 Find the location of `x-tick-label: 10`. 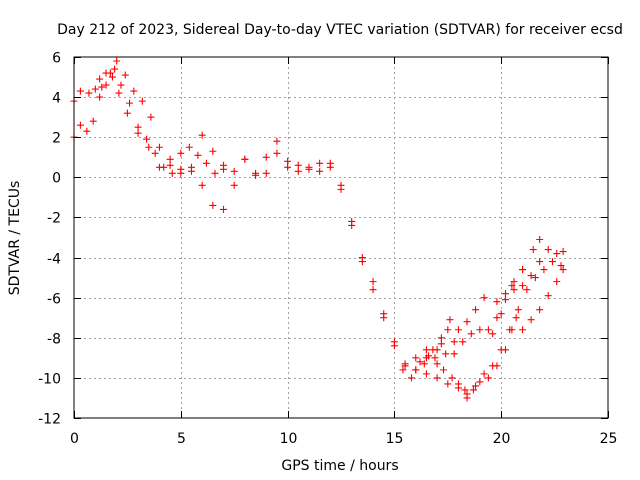

x-tick-label: 10 is located at coordinates (289, 439).